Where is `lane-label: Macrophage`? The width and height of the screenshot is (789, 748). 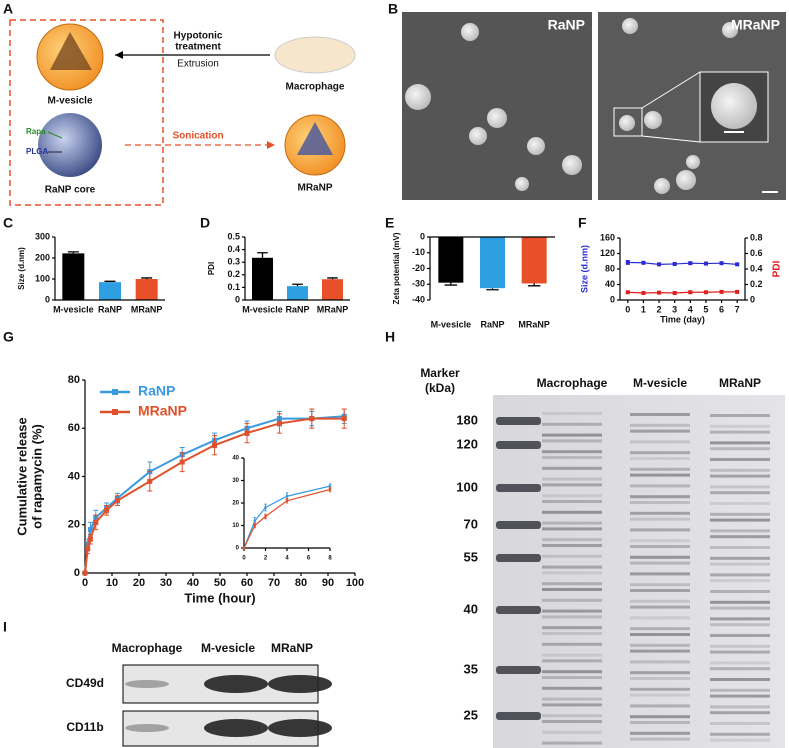
lane-label: Macrophage is located at coordinates (572, 383).